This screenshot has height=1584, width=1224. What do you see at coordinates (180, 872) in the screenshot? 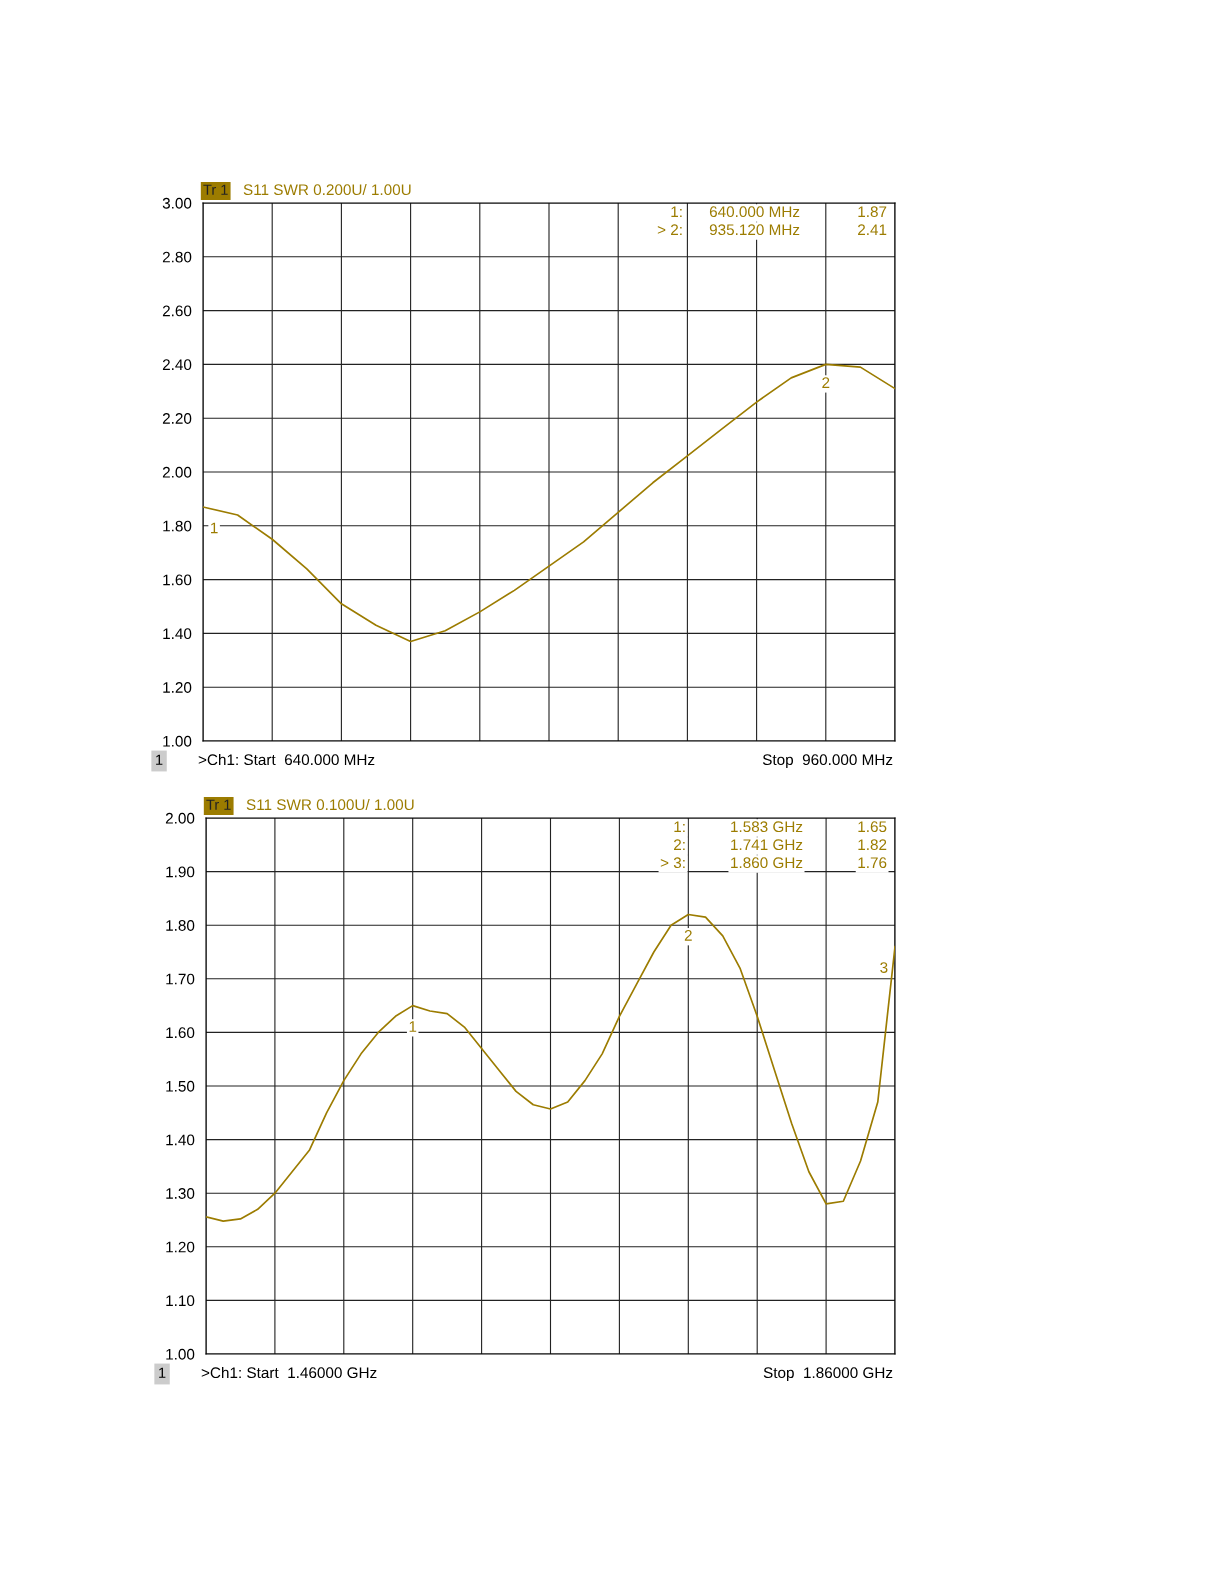
I see `y-tick-label: 1.90` at bounding box center [180, 872].